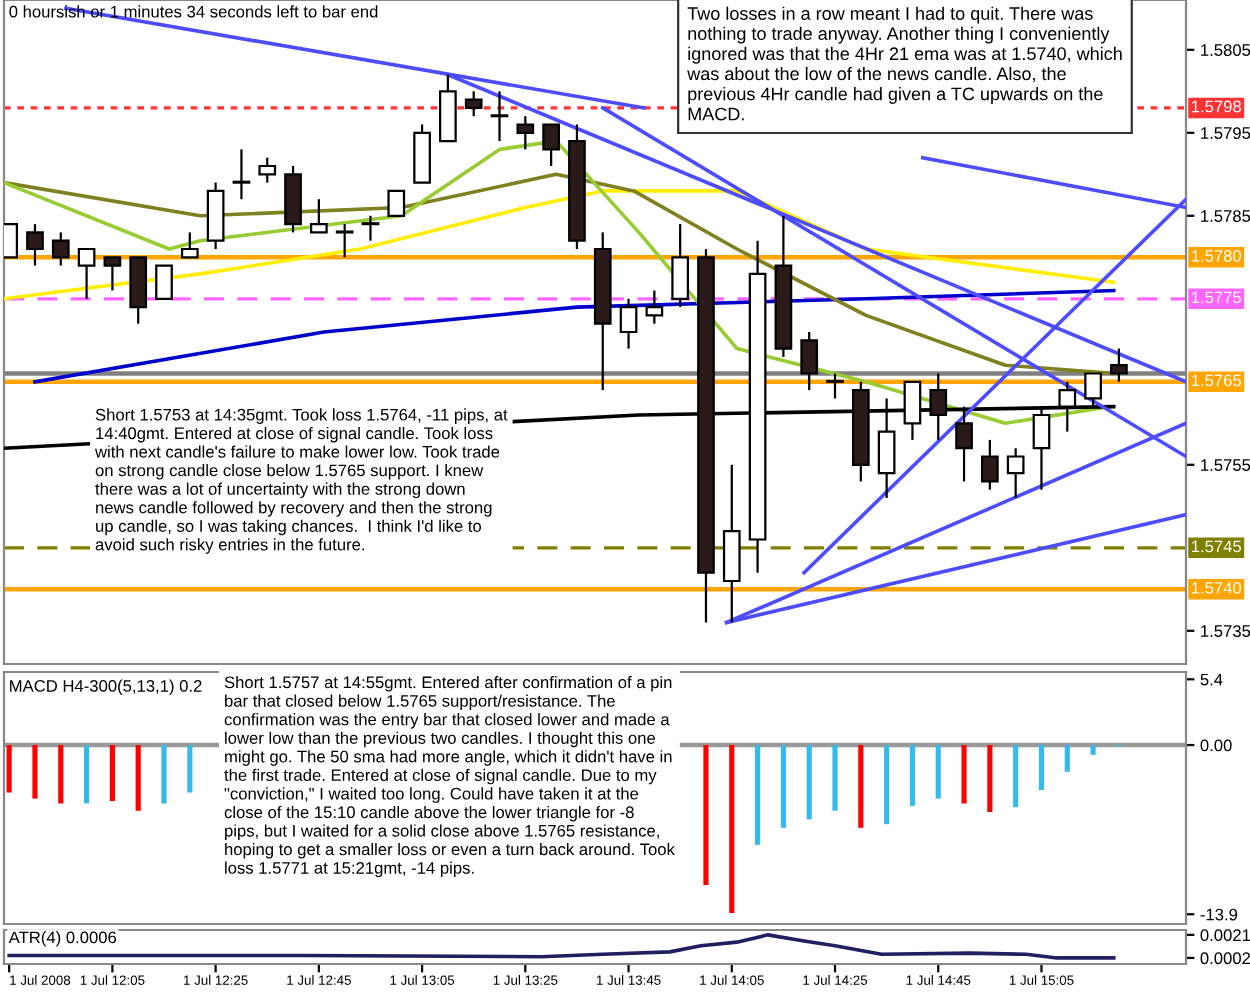 The image size is (1250, 1000). What do you see at coordinates (1217, 255) in the screenshot?
I see `ref-line-label: 1.5780` at bounding box center [1217, 255].